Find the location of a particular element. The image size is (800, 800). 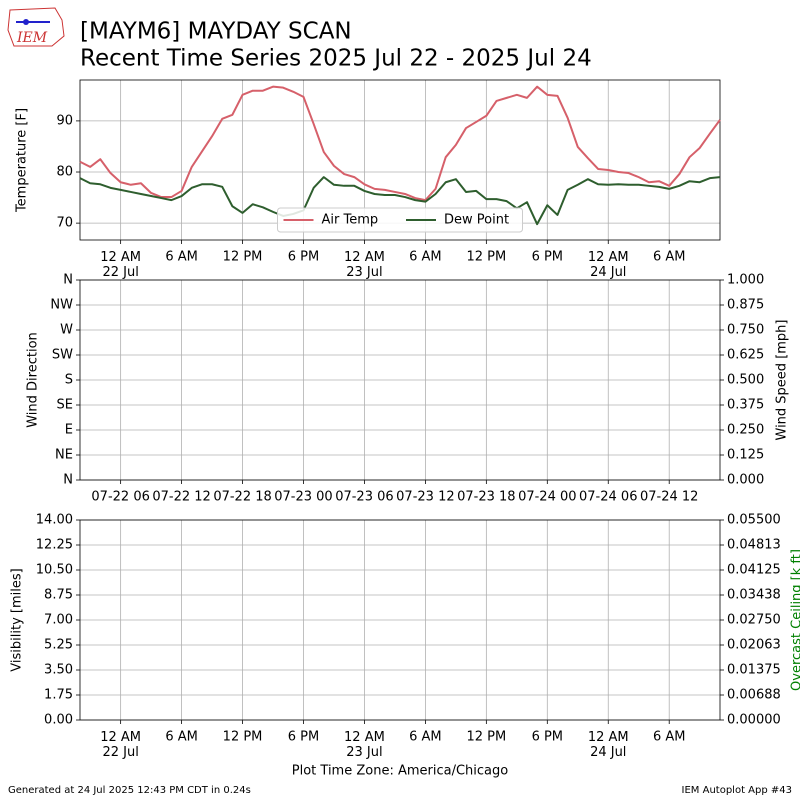

y-tick-label: 80 is located at coordinates (64, 172).